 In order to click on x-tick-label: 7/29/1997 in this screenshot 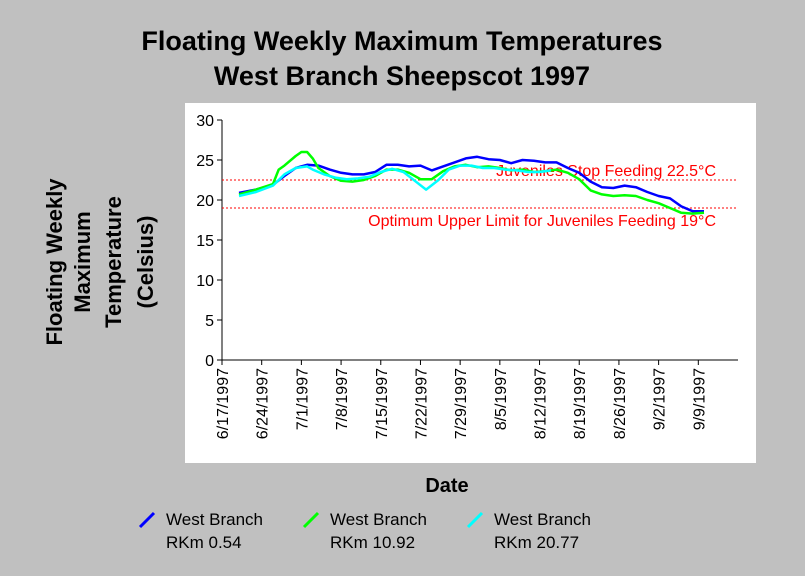, I will do `click(461, 403)`.